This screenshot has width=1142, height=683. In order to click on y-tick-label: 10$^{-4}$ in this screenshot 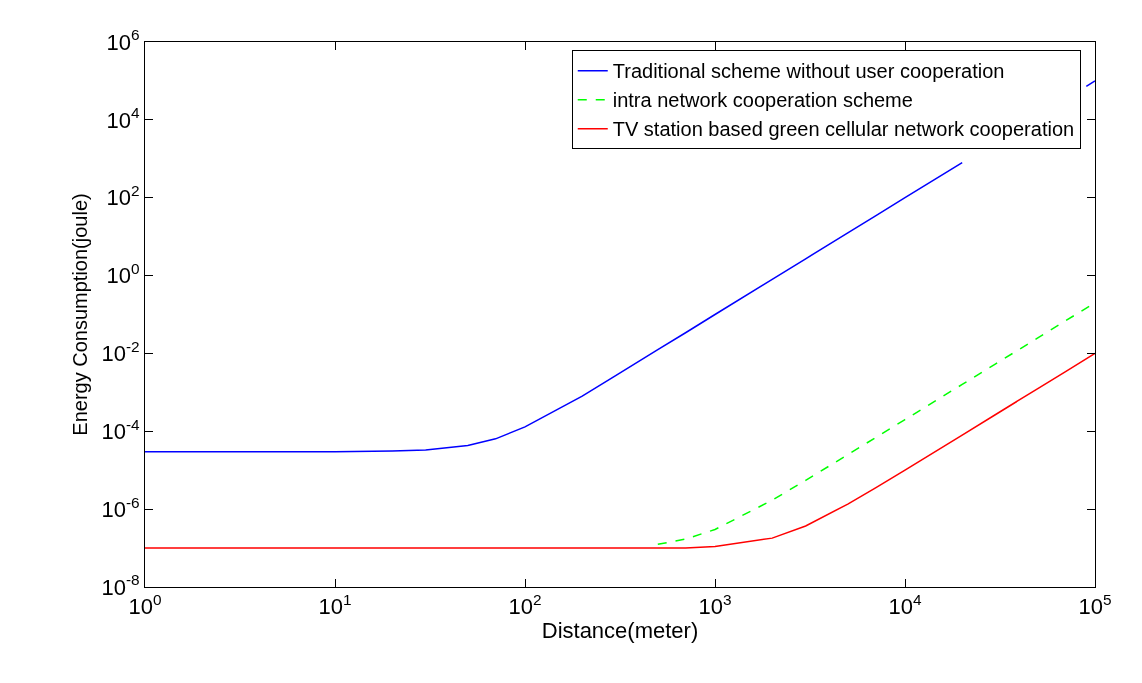, I will do `click(121, 429)`.